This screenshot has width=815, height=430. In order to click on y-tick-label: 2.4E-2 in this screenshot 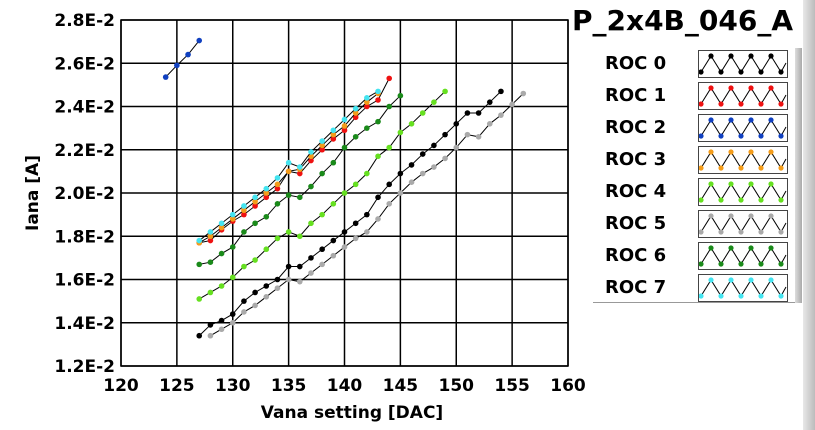, I will do `click(84, 108)`.